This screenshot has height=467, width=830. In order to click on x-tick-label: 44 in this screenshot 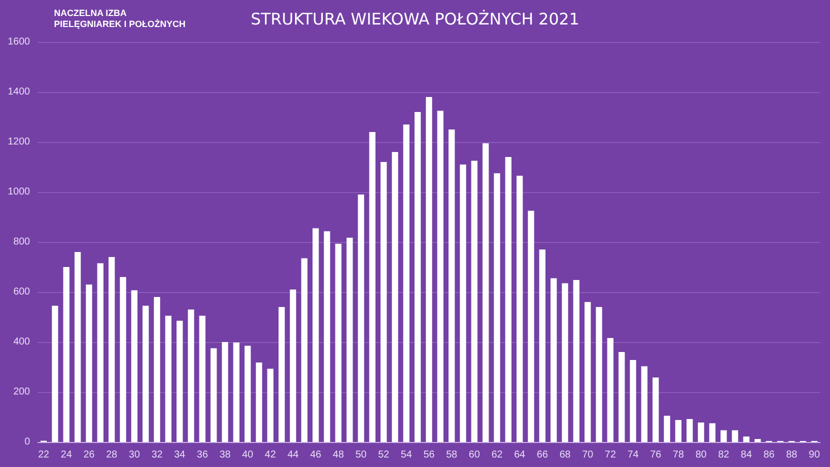, I will do `click(293, 455)`.